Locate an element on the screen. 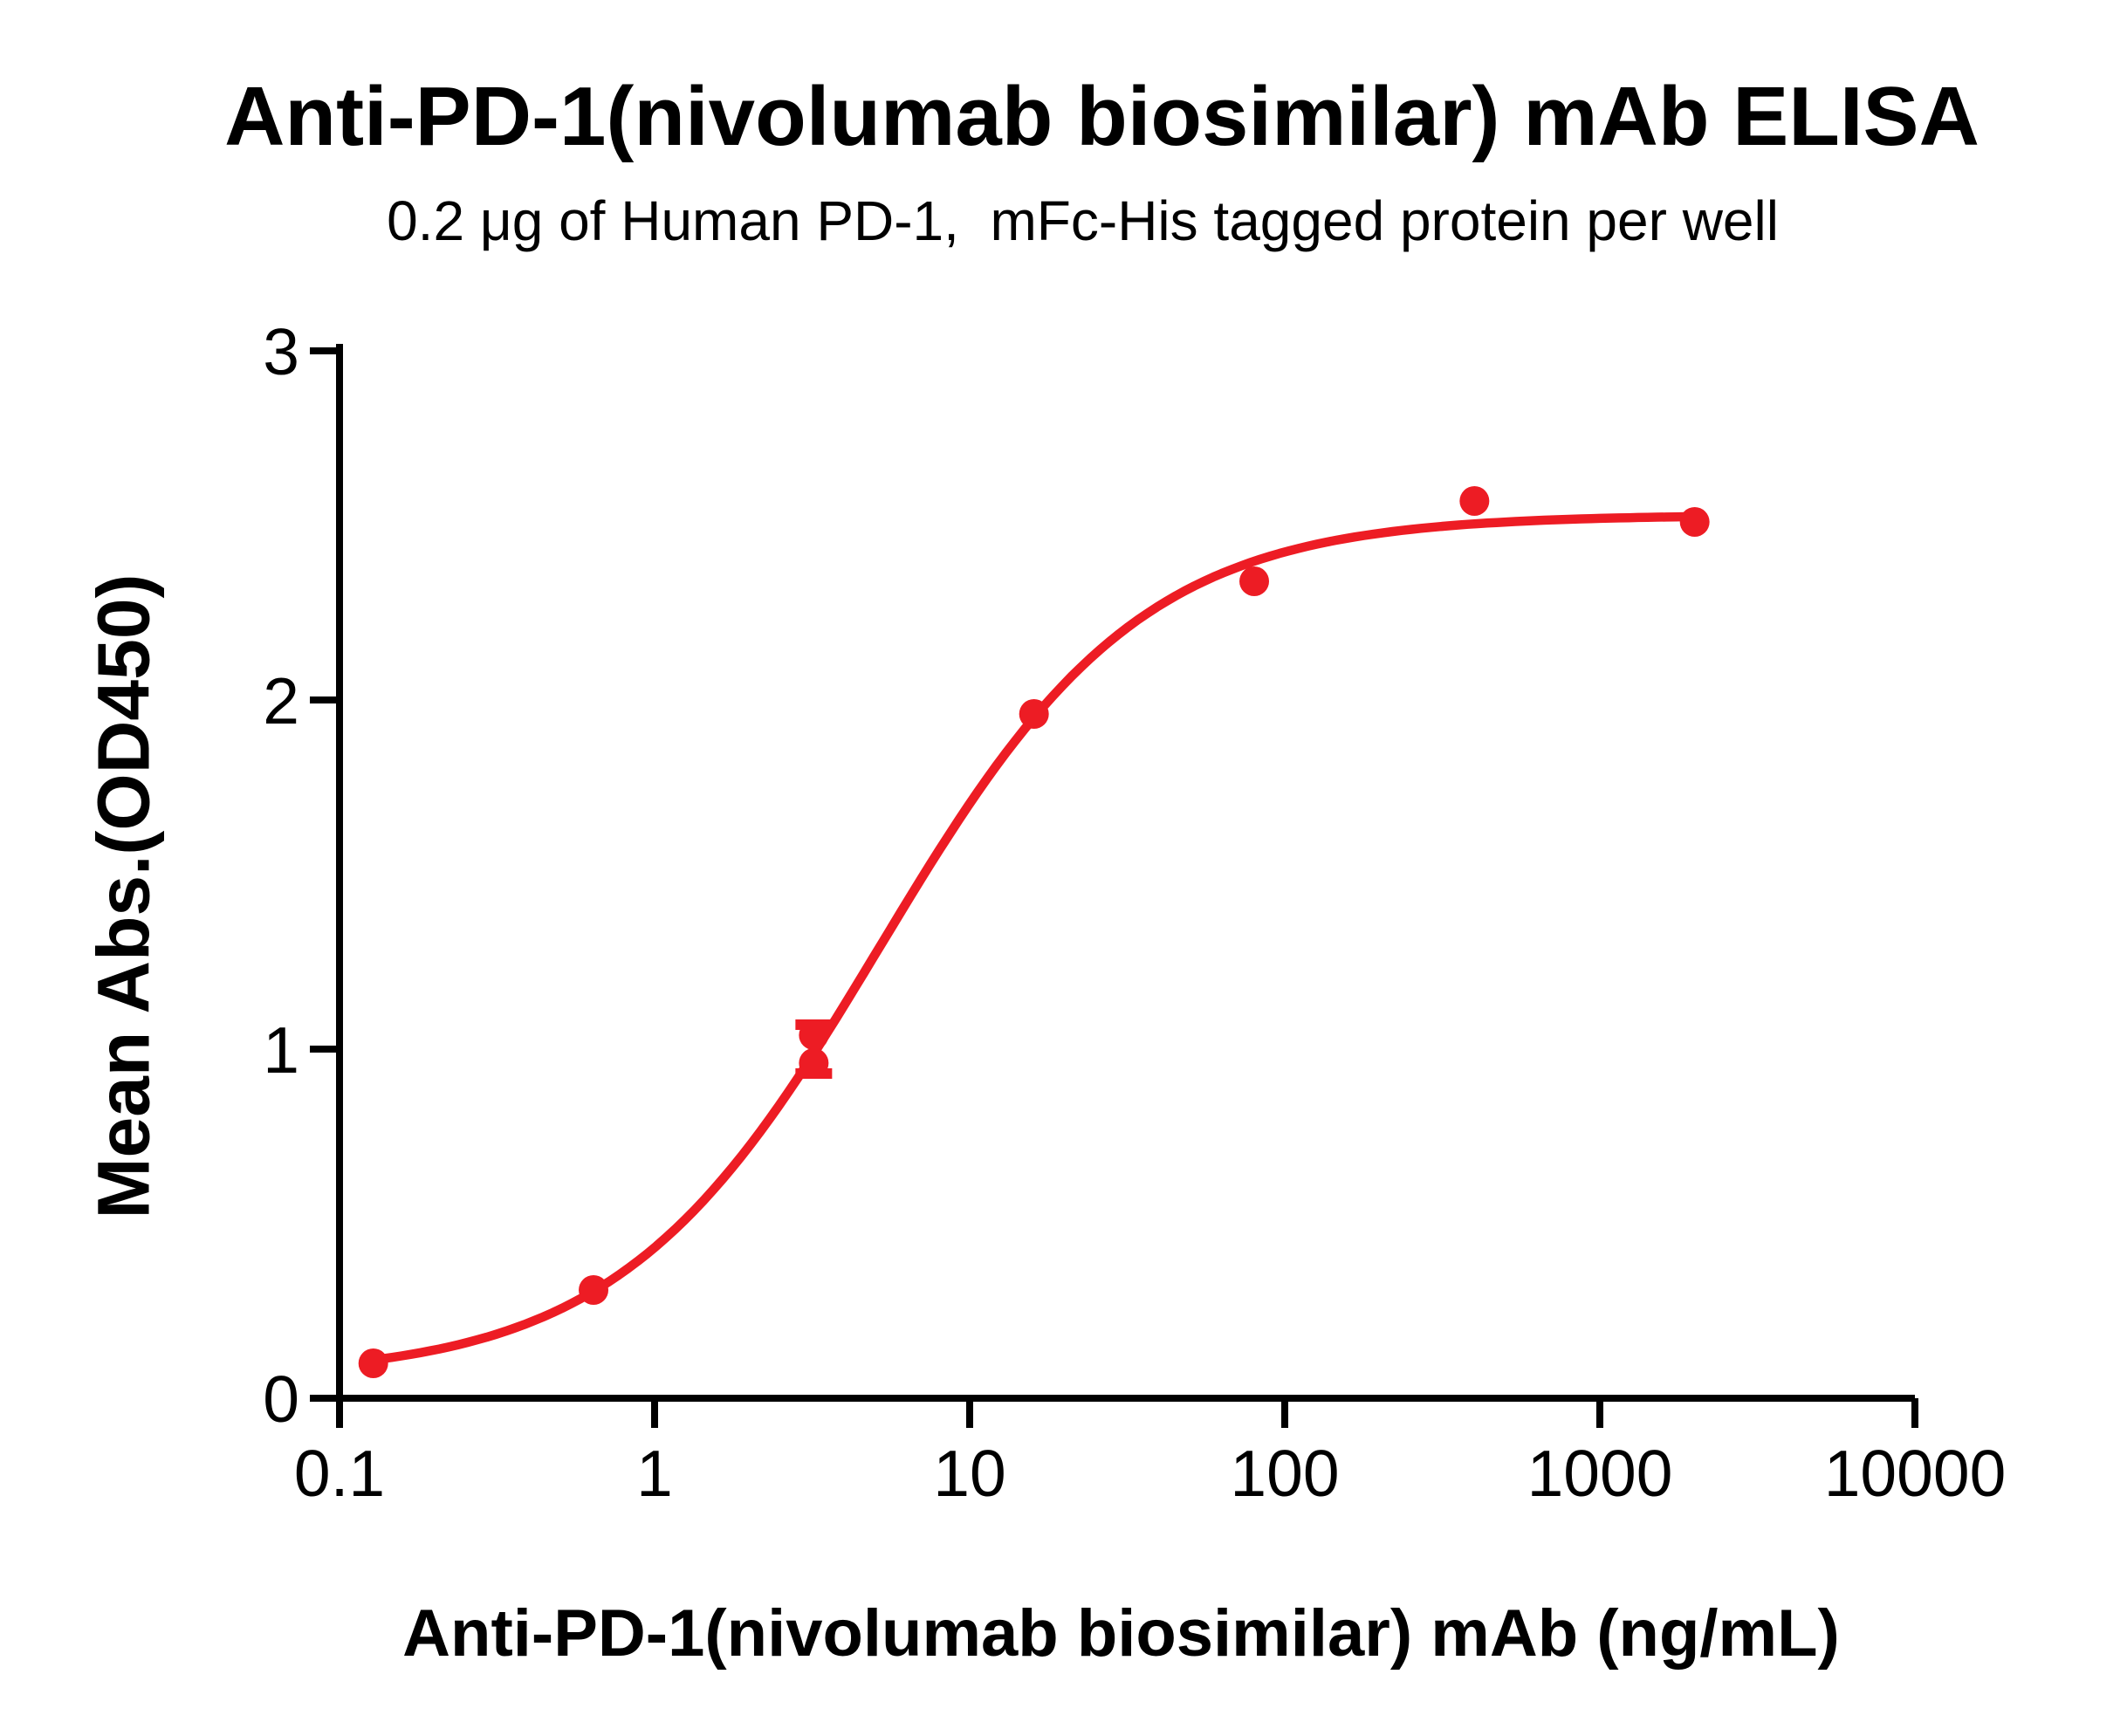 The image size is (2127, 1736). x-tick-label: 1000 is located at coordinates (1600, 1474).